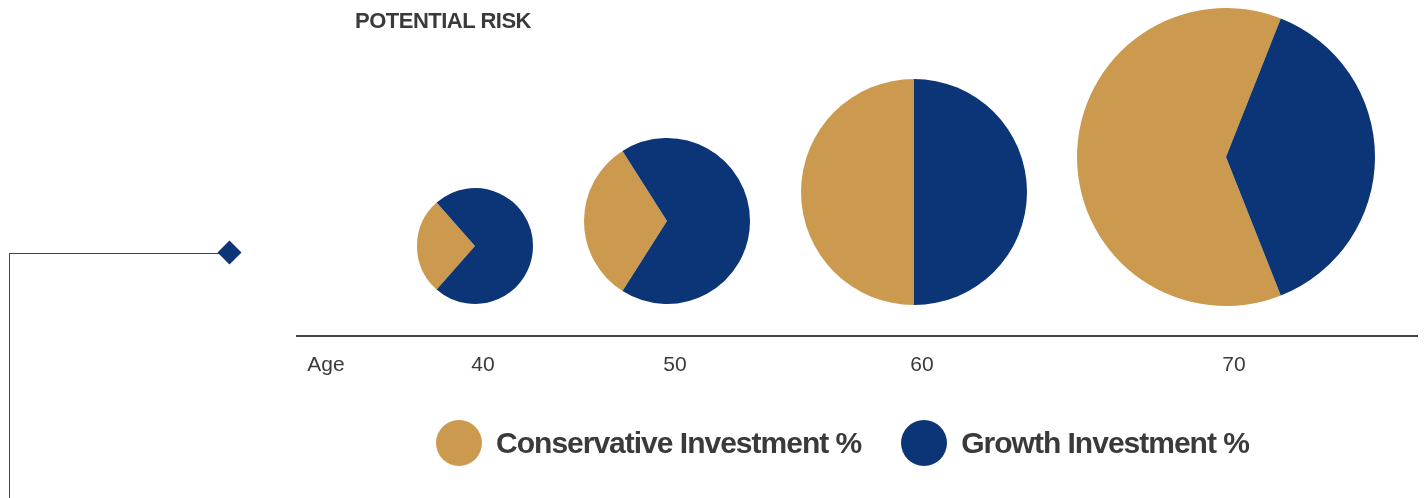 The width and height of the screenshot is (1425, 498). What do you see at coordinates (326, 364) in the screenshot?
I see `text: Age` at bounding box center [326, 364].